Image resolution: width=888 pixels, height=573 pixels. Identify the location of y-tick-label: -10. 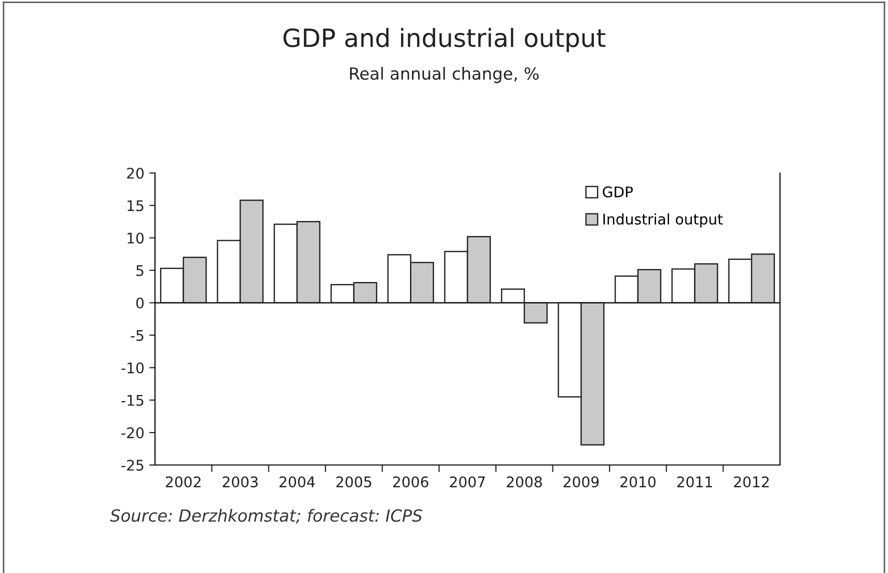
(132, 368).